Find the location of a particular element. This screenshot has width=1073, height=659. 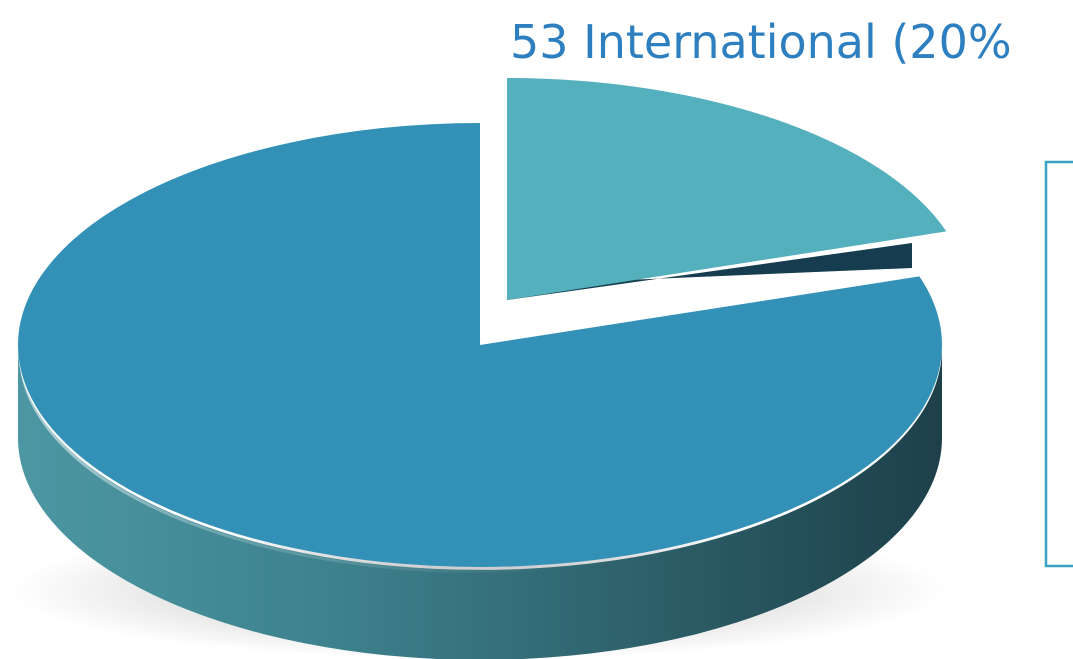

slice-data-label: 53 International (20% is located at coordinates (761, 42).